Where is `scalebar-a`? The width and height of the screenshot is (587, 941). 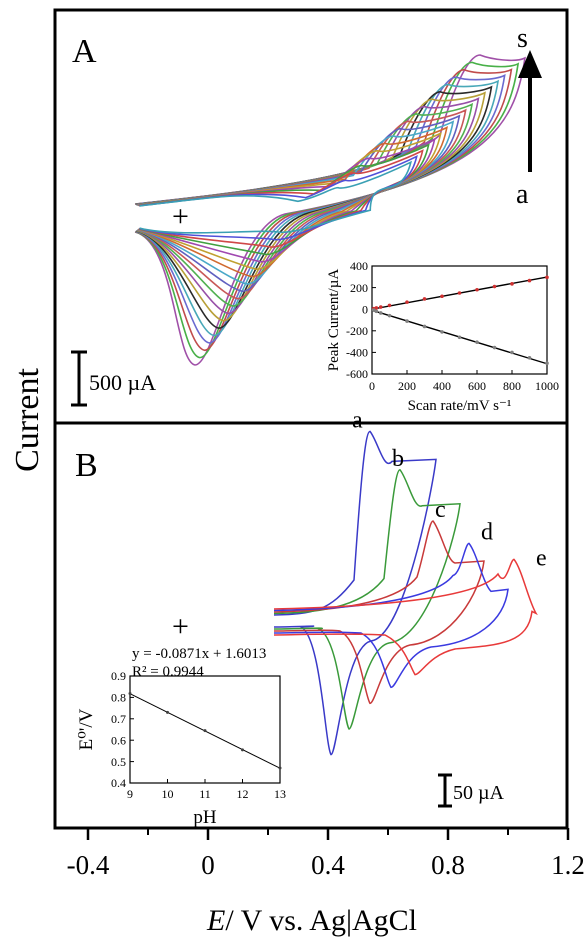 scalebar-a is located at coordinates (79, 378).